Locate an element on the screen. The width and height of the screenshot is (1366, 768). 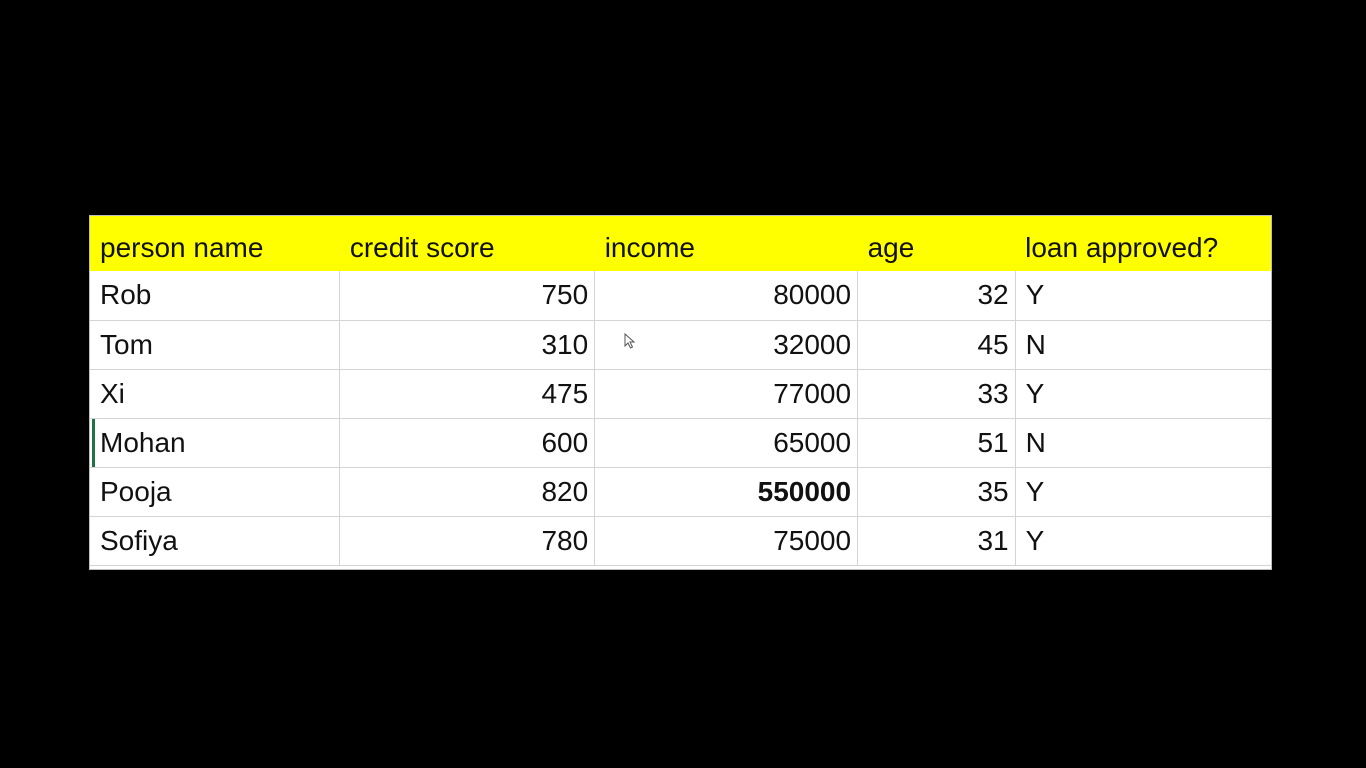
cell-income: 77000 is located at coordinates (726, 394).